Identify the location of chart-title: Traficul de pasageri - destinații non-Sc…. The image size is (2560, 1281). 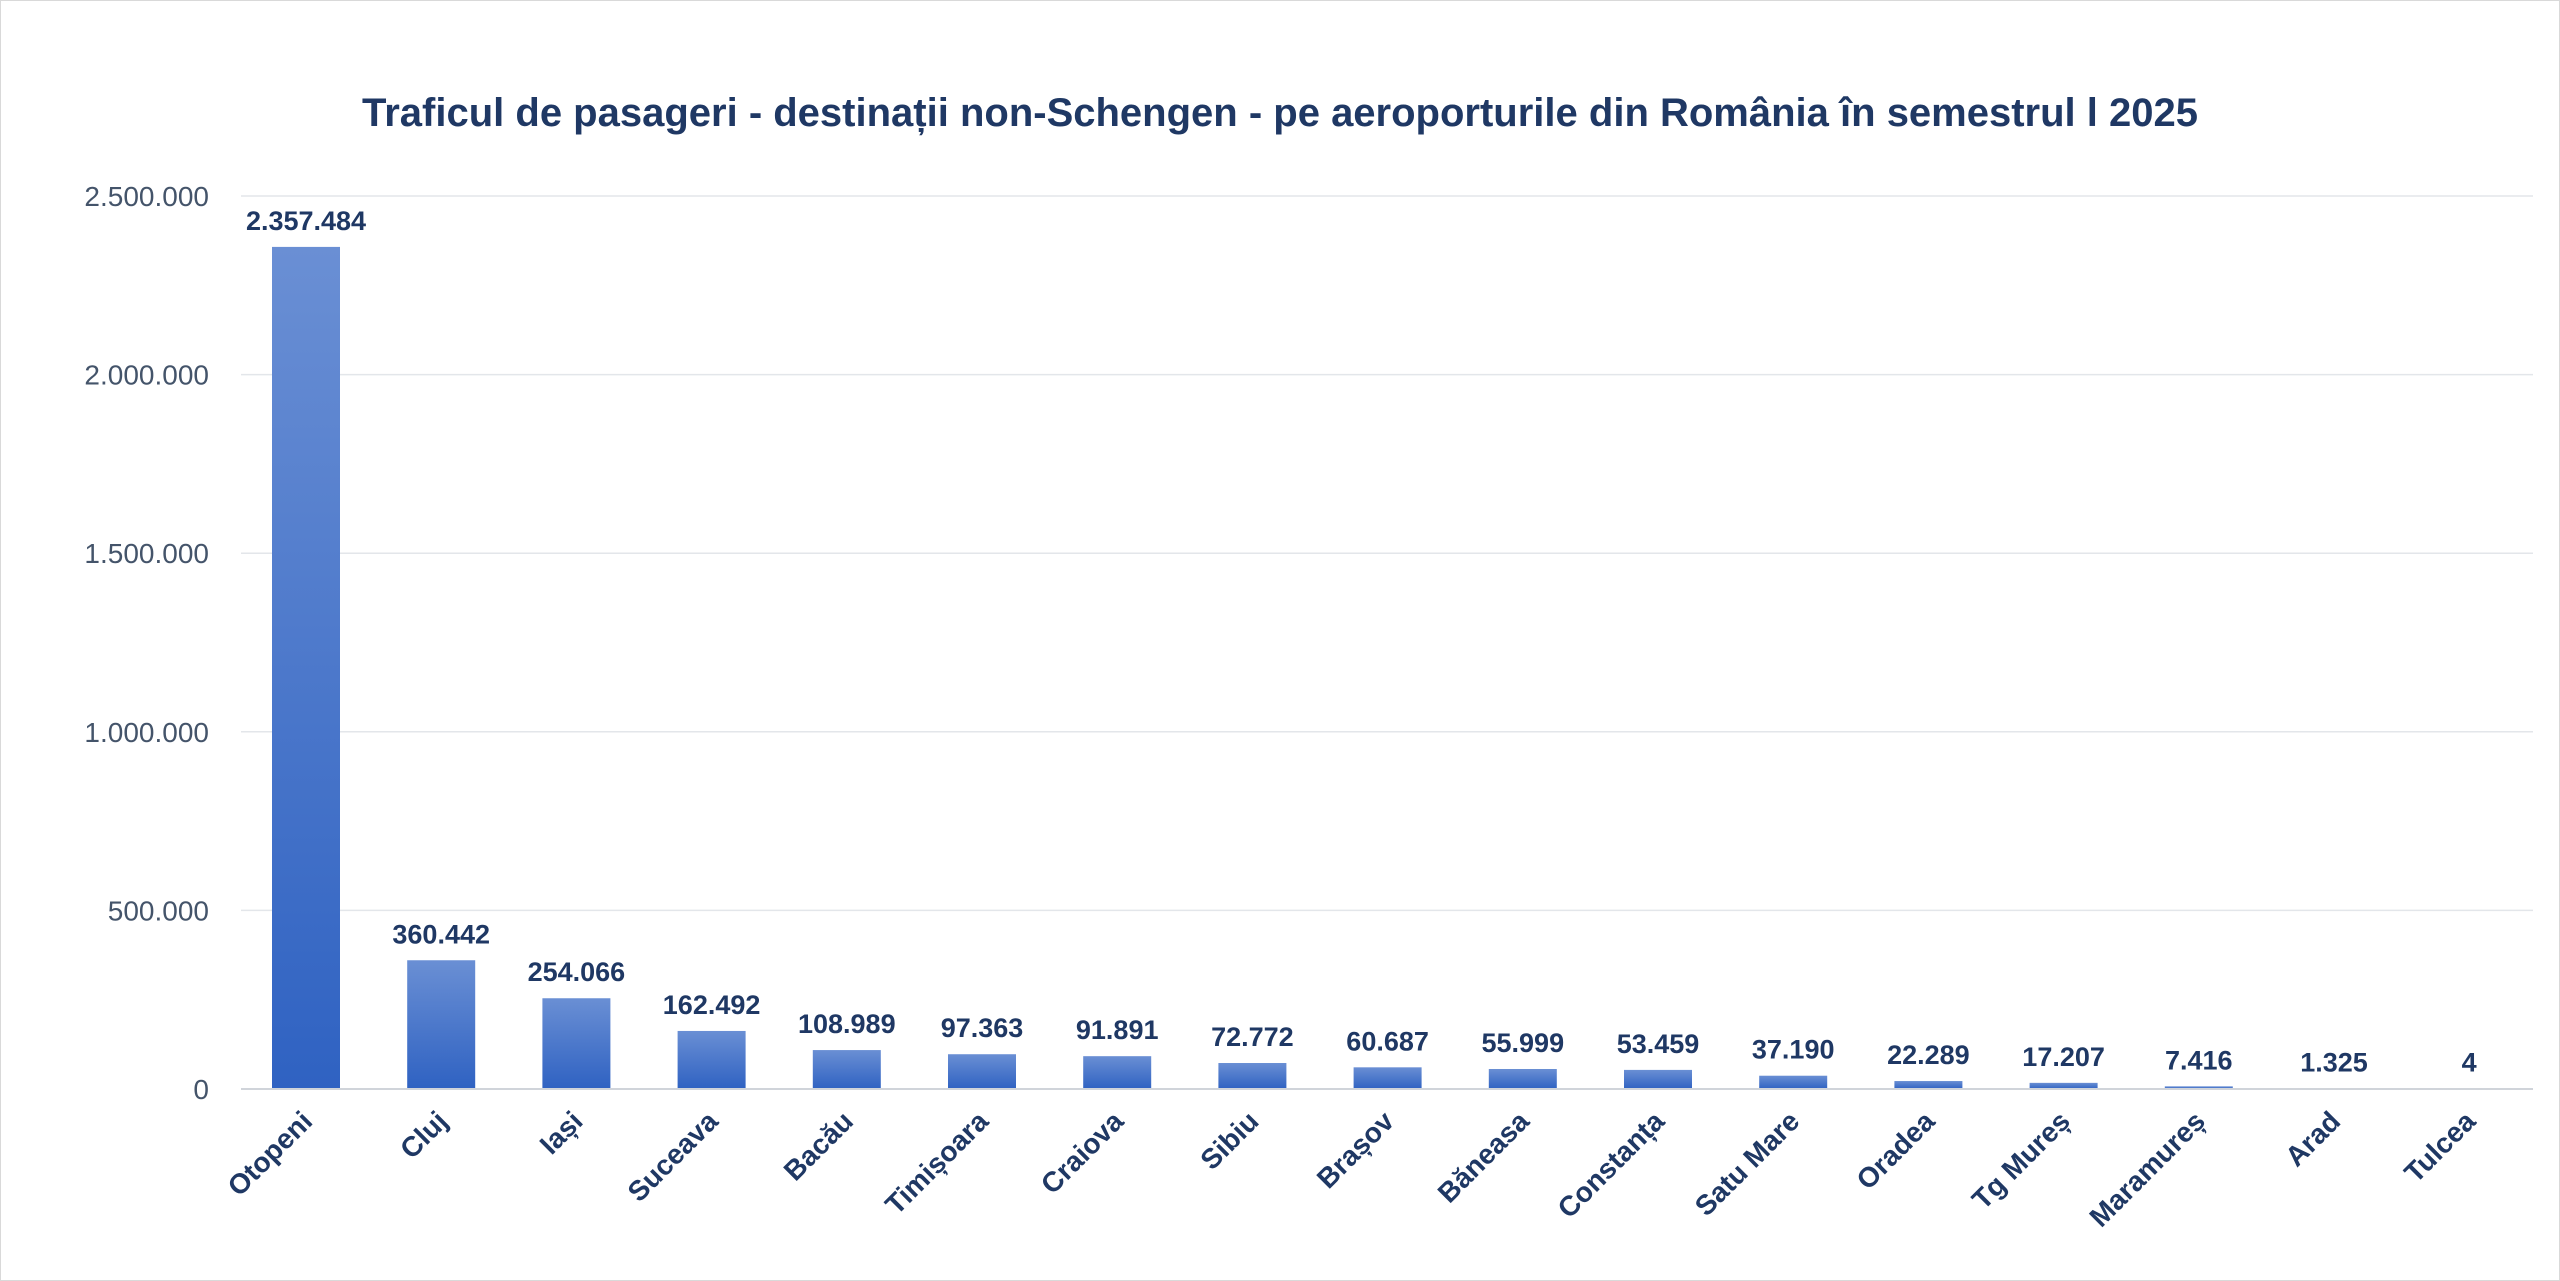
(1280, 113).